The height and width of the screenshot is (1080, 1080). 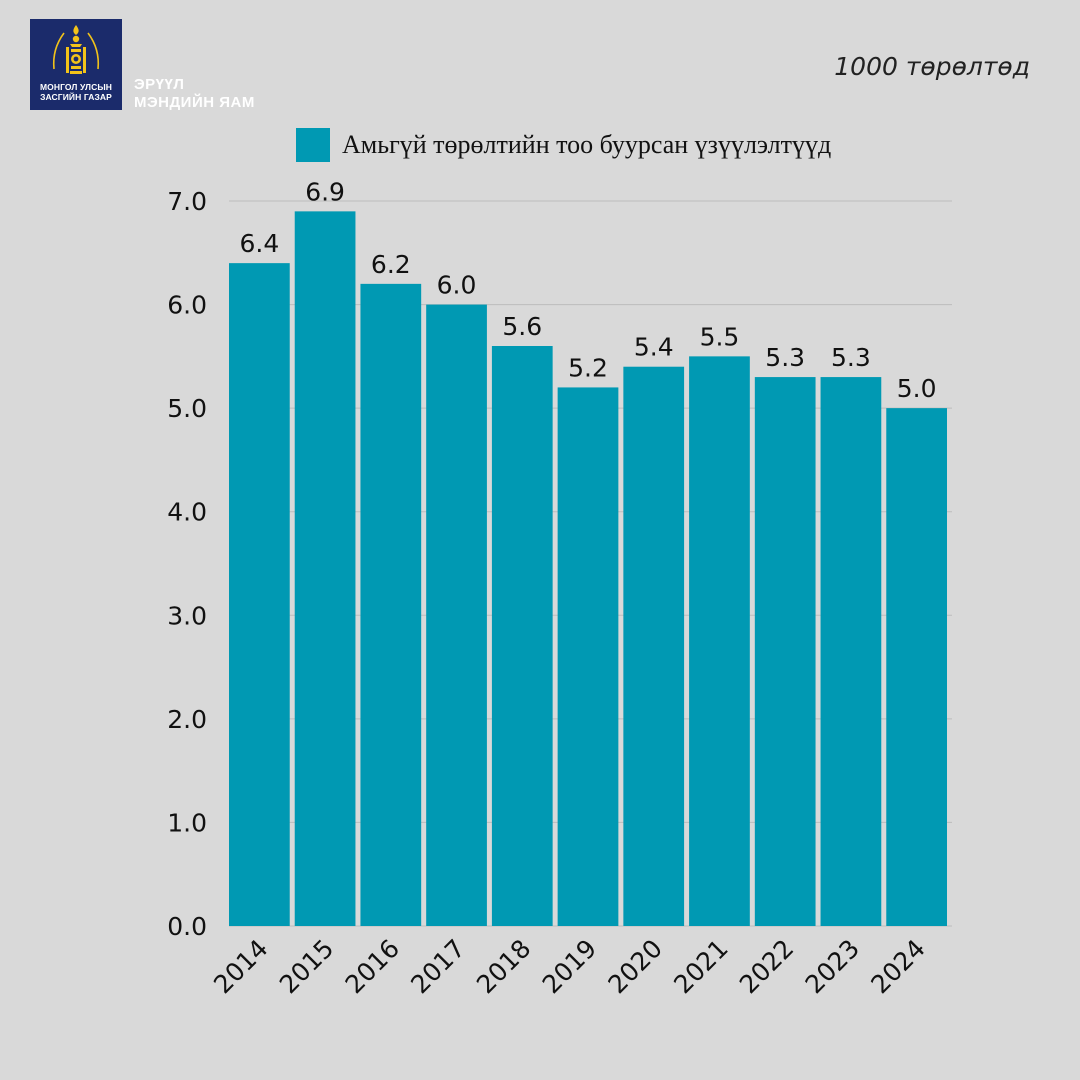 What do you see at coordinates (259, 243) in the screenshot?
I see `data-label: 6.4` at bounding box center [259, 243].